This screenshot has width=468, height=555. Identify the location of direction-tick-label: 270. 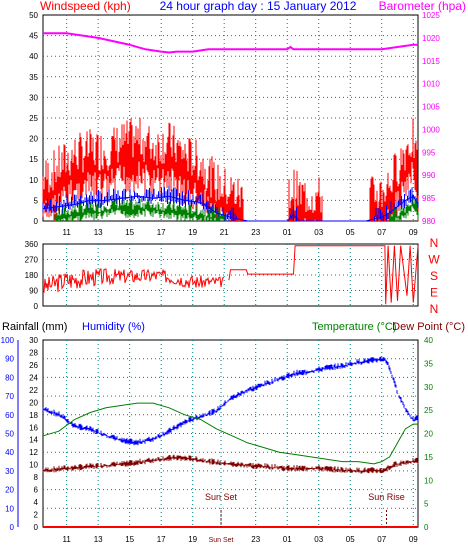
(32, 260).